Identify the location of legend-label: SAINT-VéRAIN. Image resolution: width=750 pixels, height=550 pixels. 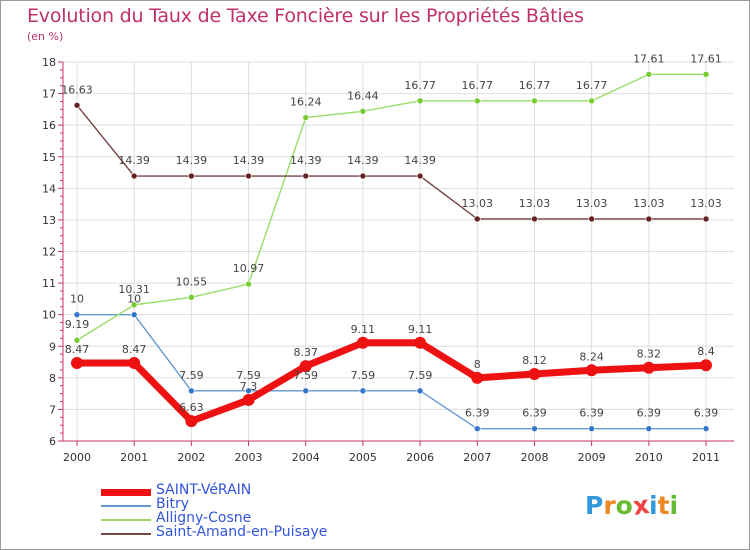
(204, 490).